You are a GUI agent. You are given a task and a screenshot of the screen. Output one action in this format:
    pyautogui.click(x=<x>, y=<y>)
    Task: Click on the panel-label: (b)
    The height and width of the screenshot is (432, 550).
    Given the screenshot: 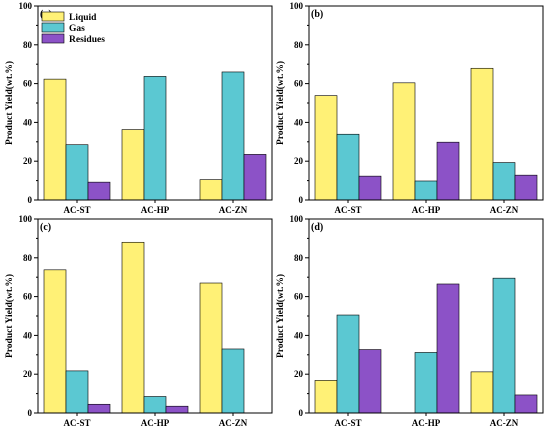 What is the action you would take?
    pyautogui.click(x=317, y=14)
    